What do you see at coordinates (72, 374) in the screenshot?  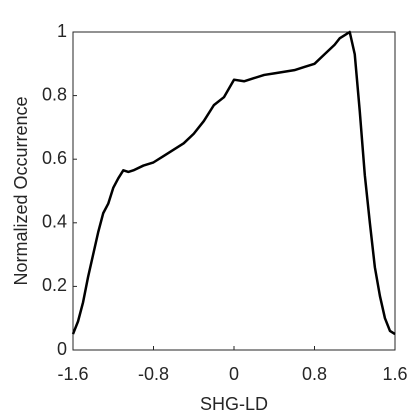 I see `x-tick-label: -1.6` at bounding box center [72, 374].